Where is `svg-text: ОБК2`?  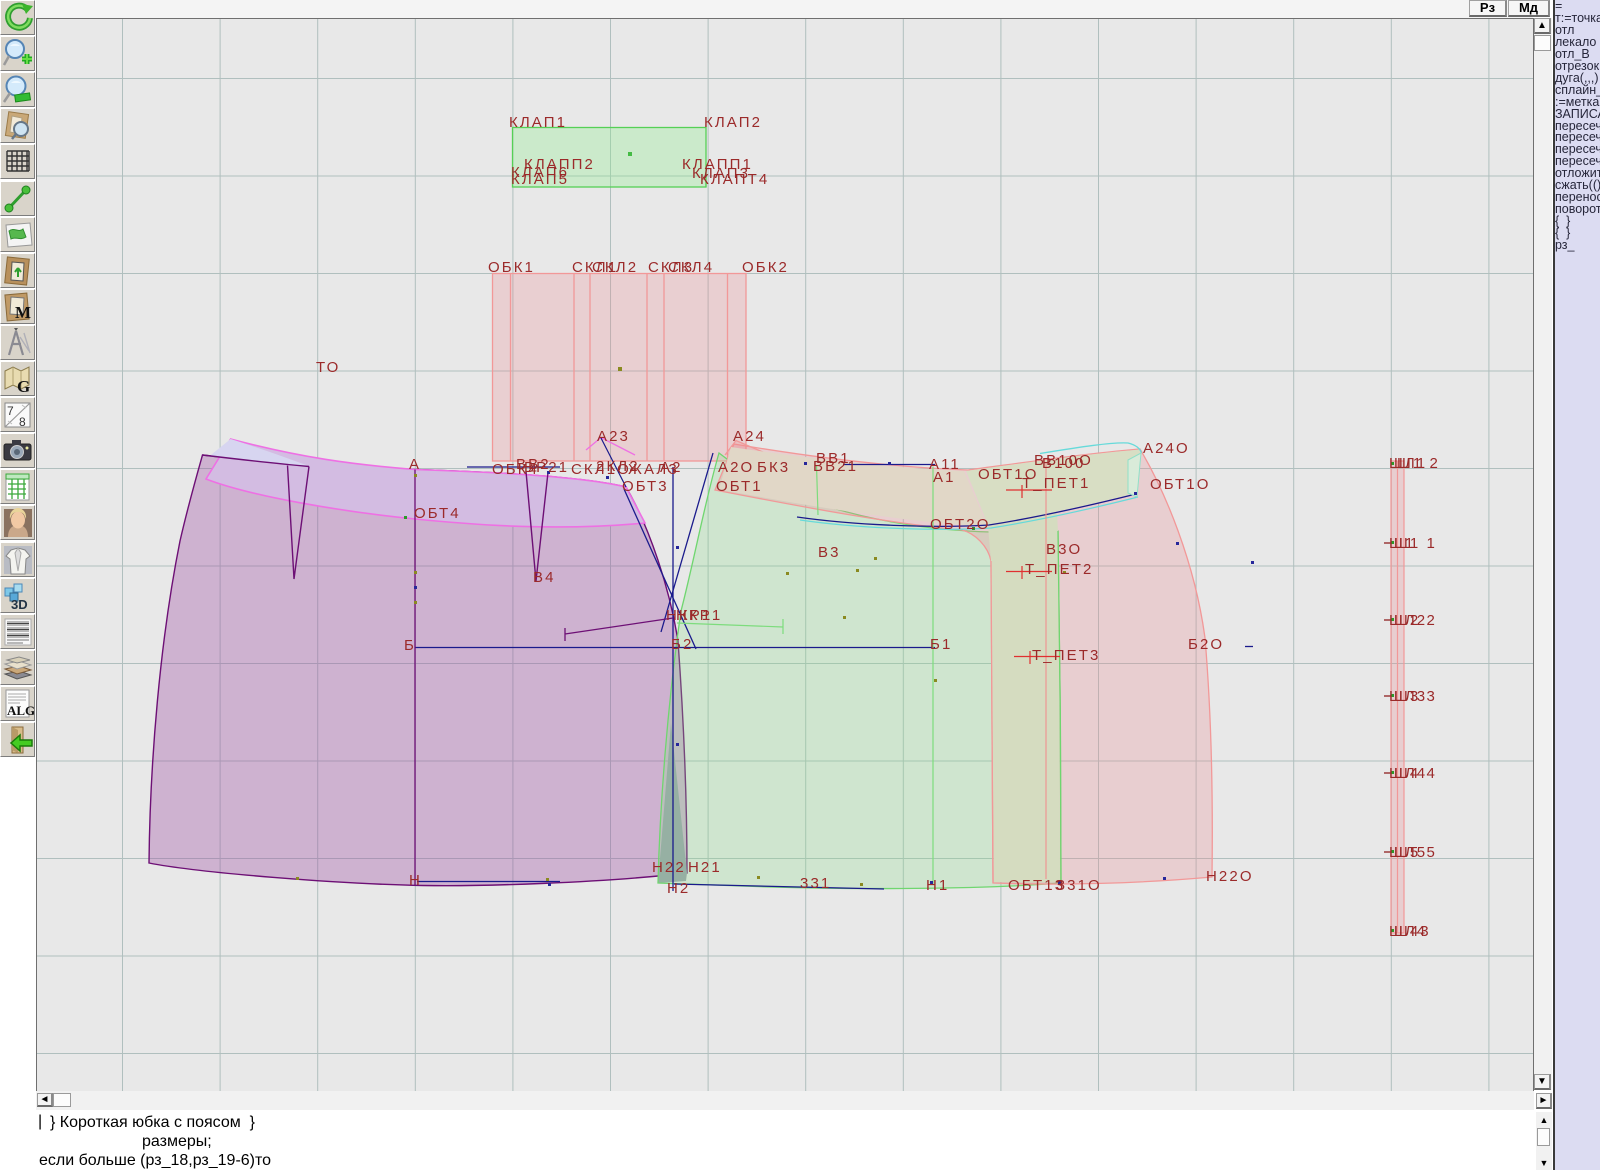 svg-text: ОБК2 is located at coordinates (765, 267).